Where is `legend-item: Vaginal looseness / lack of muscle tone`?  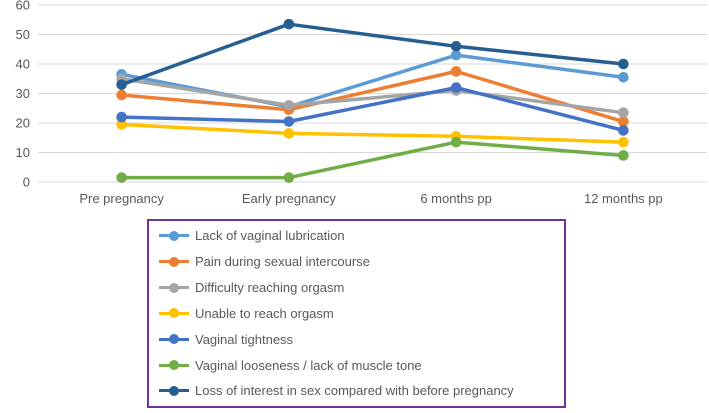
legend-item: Vaginal looseness / lack of muscle tone is located at coordinates (361, 365).